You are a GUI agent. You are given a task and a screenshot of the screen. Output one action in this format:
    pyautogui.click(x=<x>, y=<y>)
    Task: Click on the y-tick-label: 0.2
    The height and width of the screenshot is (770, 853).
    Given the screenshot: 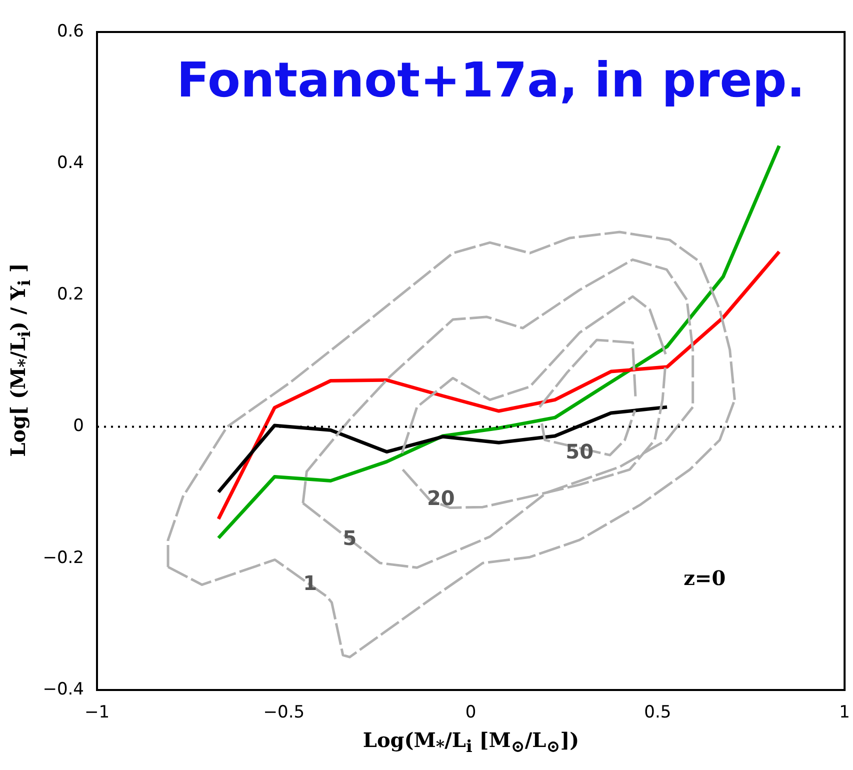 What is the action you would take?
    pyautogui.click(x=70, y=294)
    